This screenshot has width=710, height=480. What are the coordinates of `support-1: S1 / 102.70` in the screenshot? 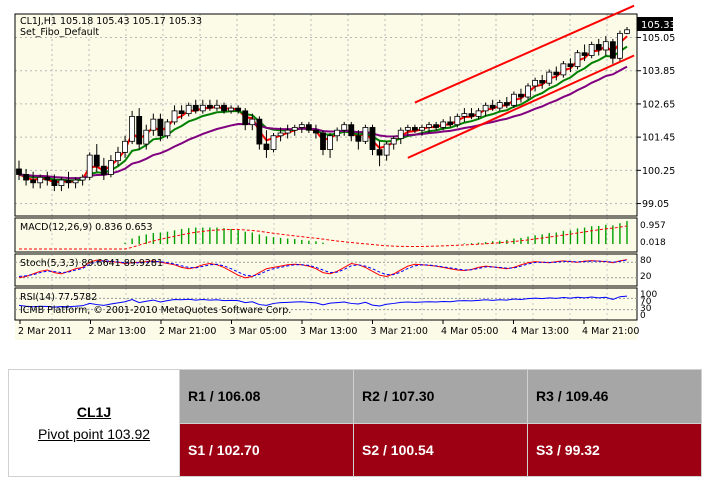 It's located at (266, 449).